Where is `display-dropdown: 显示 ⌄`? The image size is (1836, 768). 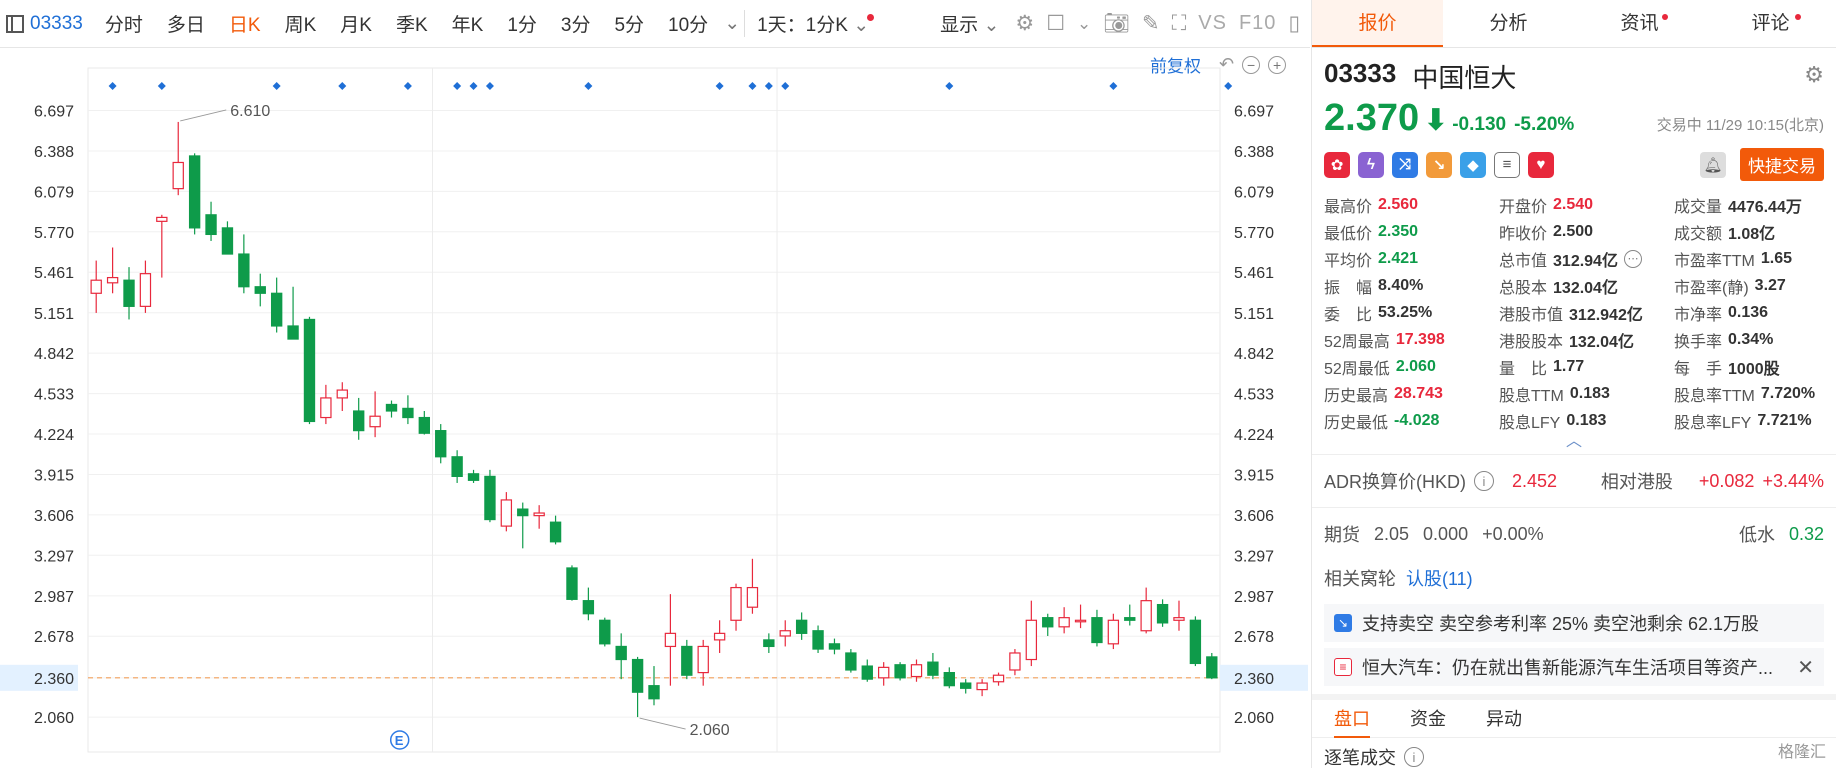 display-dropdown: 显示 ⌄ is located at coordinates (969, 23).